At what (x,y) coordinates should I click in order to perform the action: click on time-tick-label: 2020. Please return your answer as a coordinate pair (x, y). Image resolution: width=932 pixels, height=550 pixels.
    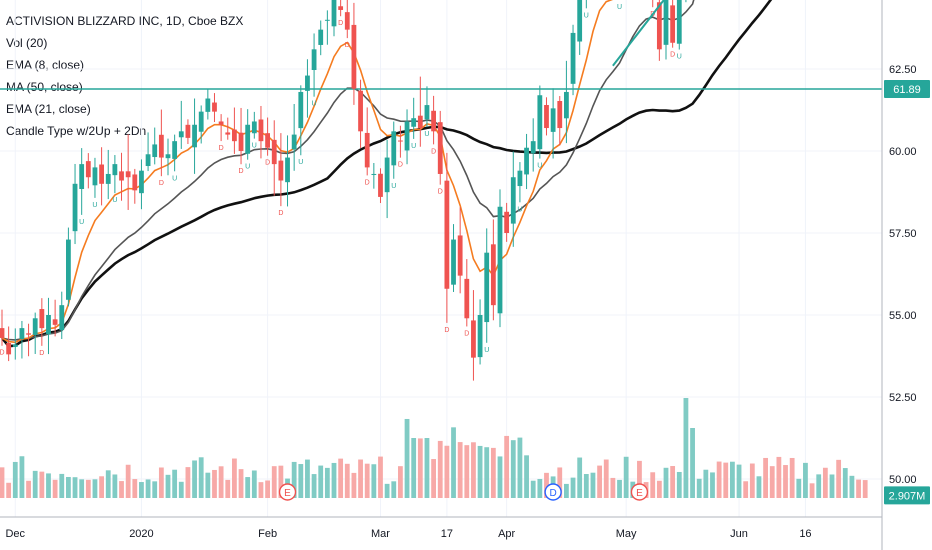
    Looking at the image, I should click on (141, 534).